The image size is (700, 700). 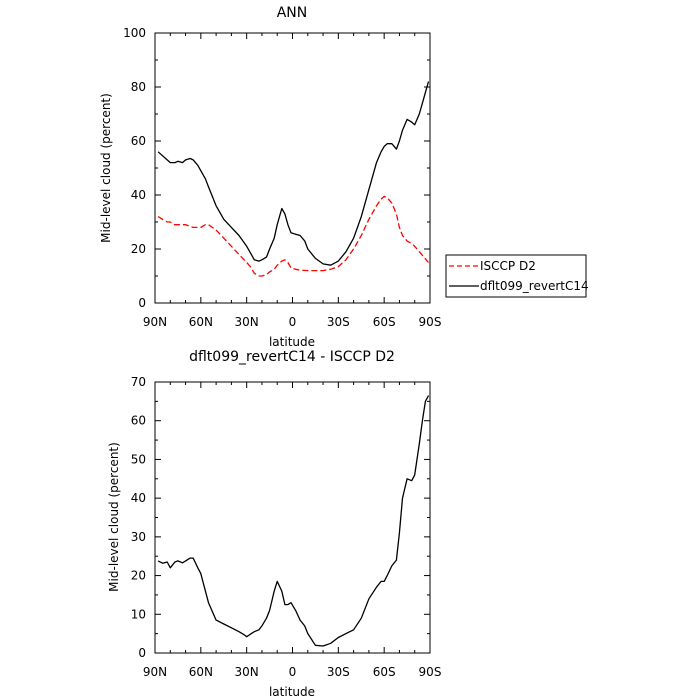 I want to click on y-tick-label: 70, so click(x=138, y=382).